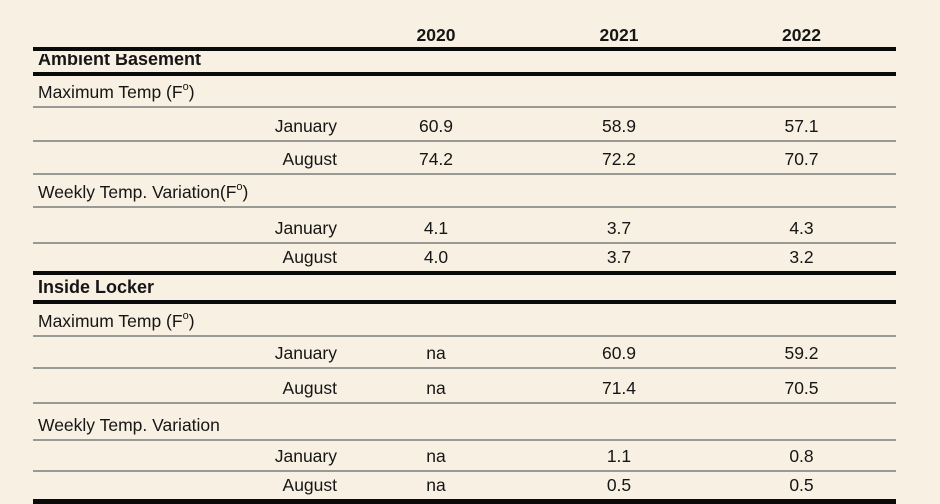 The image size is (940, 504). What do you see at coordinates (805, 456) in the screenshot?
I see `value-2022: 0.8` at bounding box center [805, 456].